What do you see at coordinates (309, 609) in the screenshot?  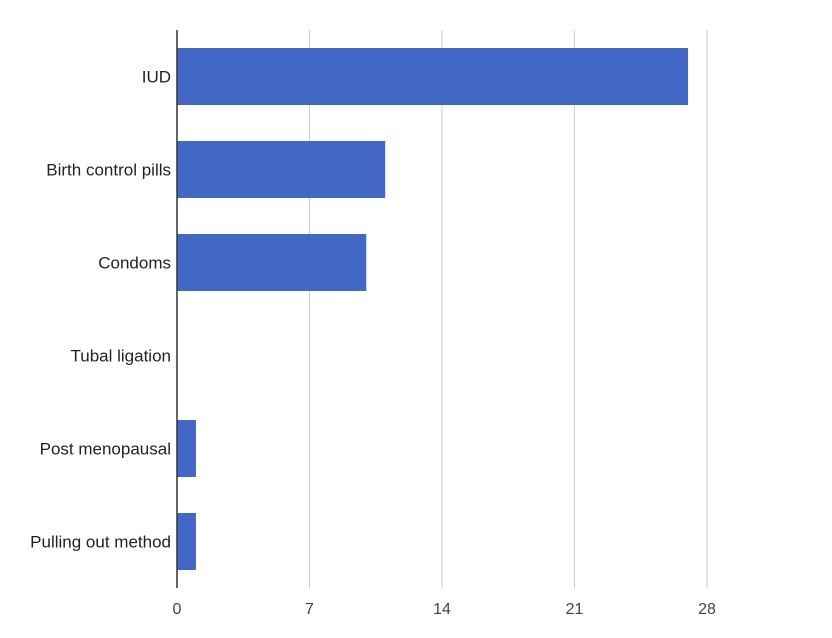 I see `x-tick-label-7: 7` at bounding box center [309, 609].